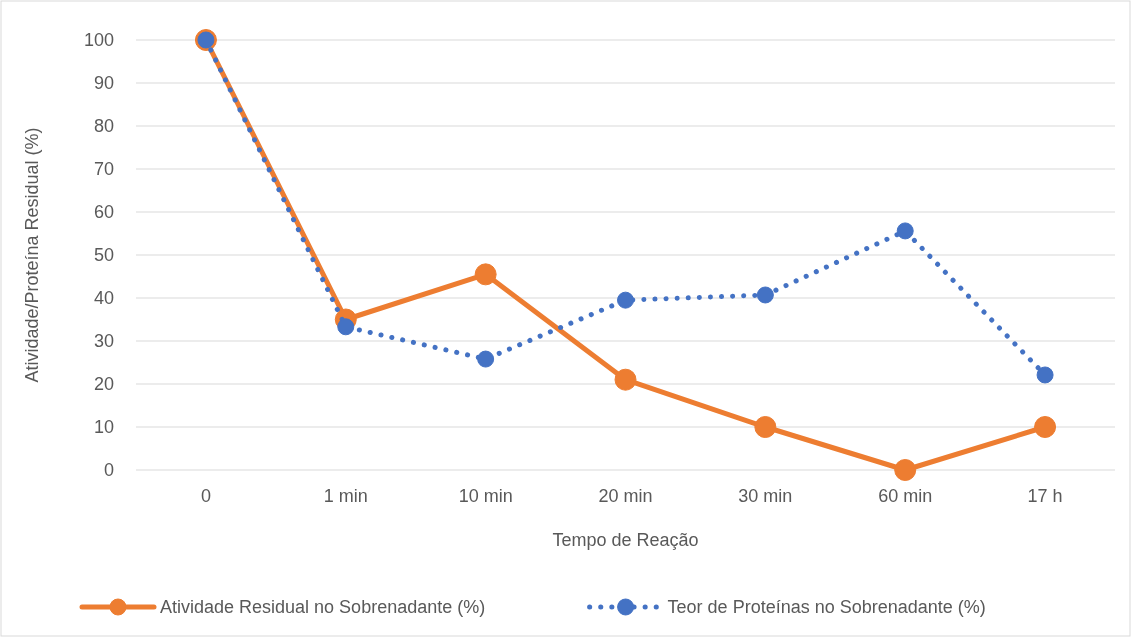 Image resolution: width=1139 pixels, height=639 pixels. What do you see at coordinates (485, 496) in the screenshot?
I see `x-tick-label: 10 min` at bounding box center [485, 496].